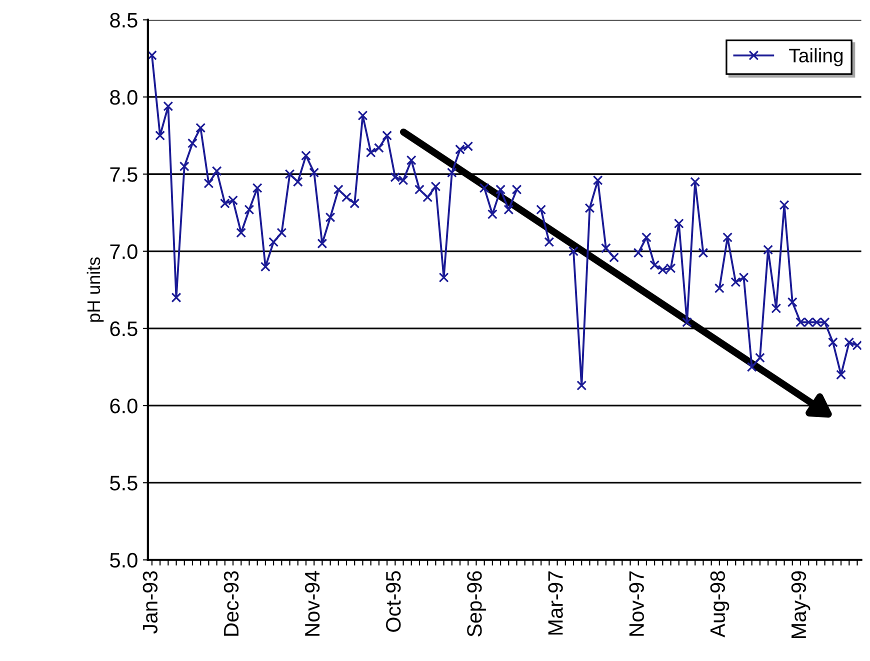 This screenshot has width=870, height=661. I want to click on x-tick-label: Dec-93, so click(231, 603).